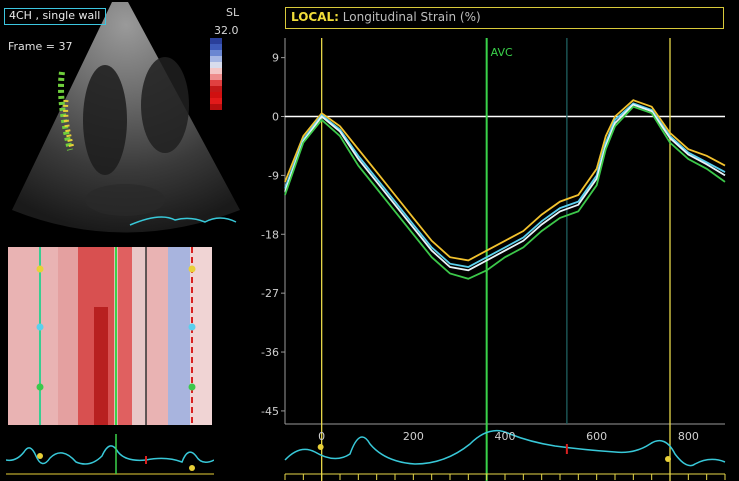  I want to click on atria-region, so click(125, 200).